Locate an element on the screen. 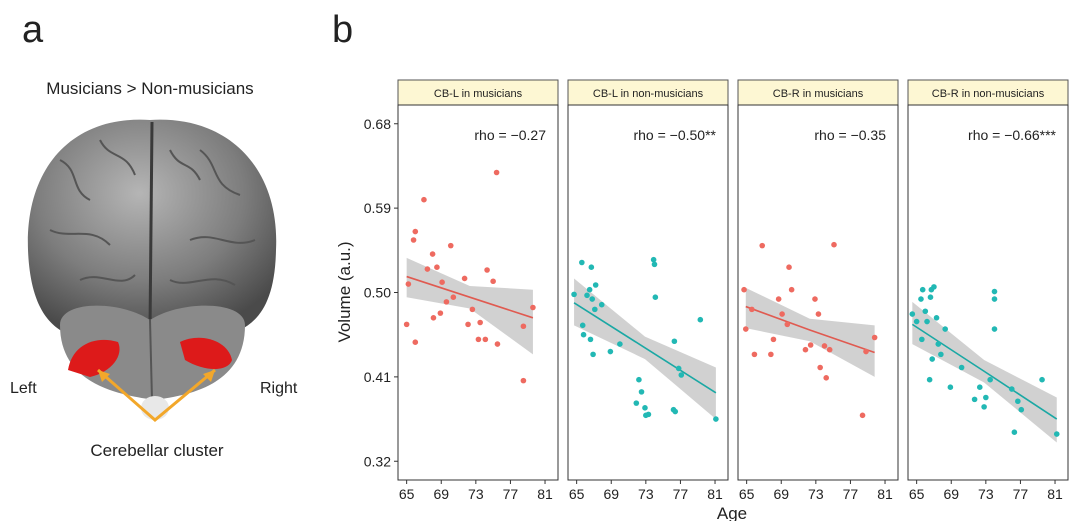 The width and height of the screenshot is (1072, 526). panel-title: Musicians > Non-musicians is located at coordinates (149, 88).